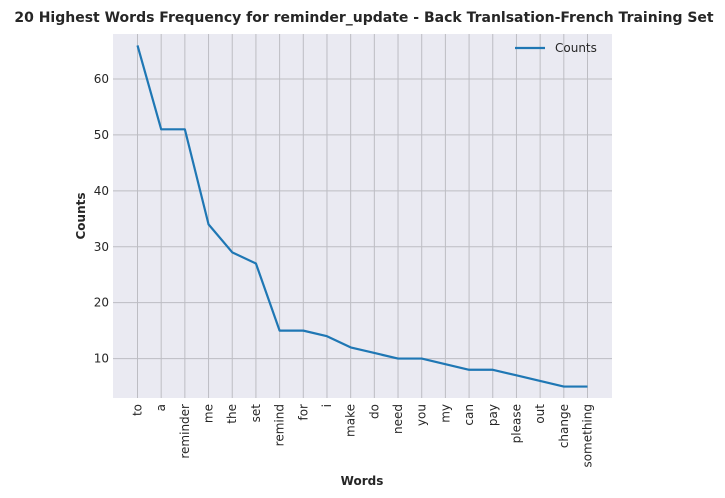 This screenshot has height=498, width=725. What do you see at coordinates (493, 415) in the screenshot?
I see `x-tick-label: pay` at bounding box center [493, 415].